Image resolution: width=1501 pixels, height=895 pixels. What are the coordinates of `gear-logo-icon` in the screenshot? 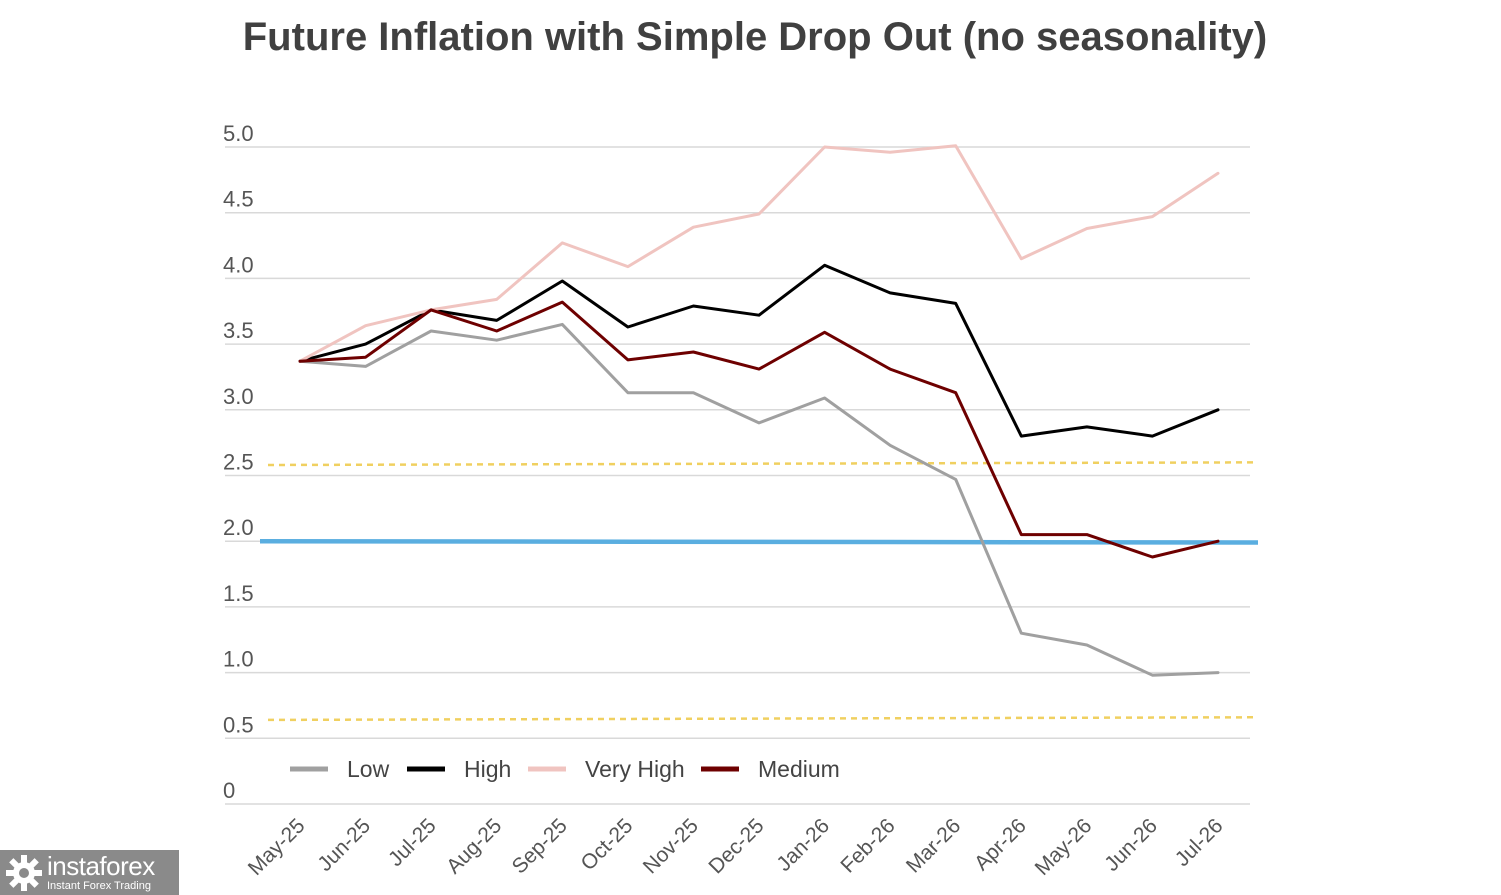 It's located at (24, 872).